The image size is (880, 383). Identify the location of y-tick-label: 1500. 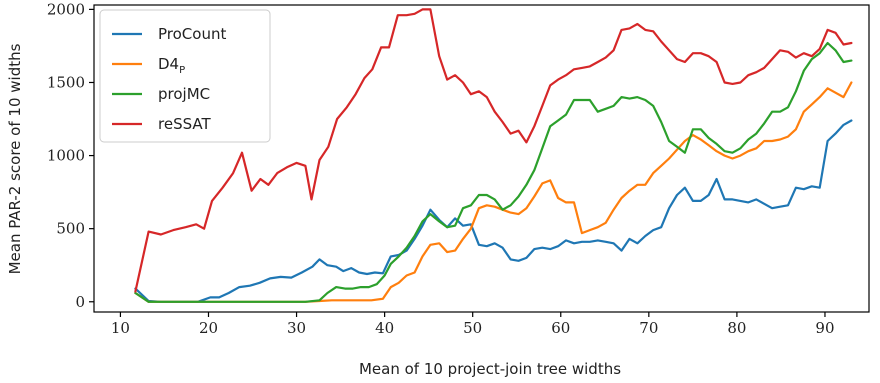
(66, 82).